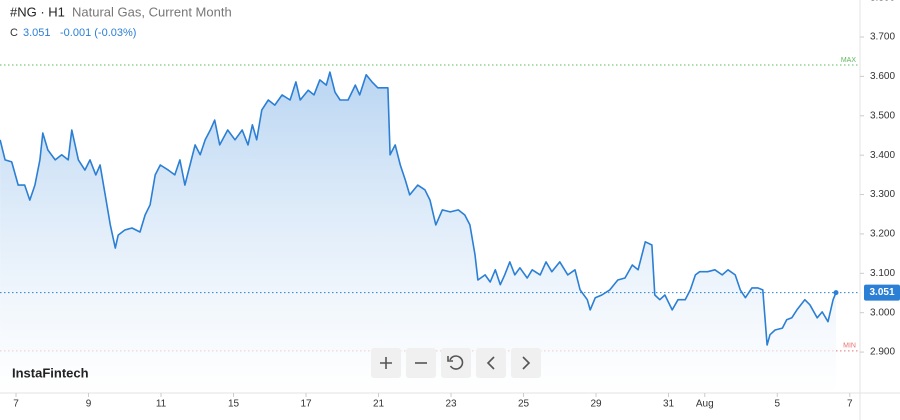  I want to click on symbol: #NG · H1, so click(37, 11).